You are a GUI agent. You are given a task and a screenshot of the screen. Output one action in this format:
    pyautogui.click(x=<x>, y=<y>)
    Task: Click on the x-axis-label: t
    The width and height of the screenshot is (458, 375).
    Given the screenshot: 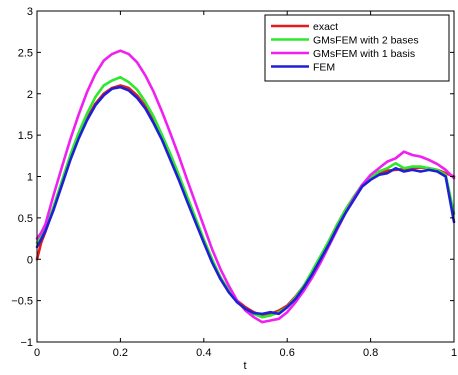 What is the action you would take?
    pyautogui.click(x=244, y=366)
    